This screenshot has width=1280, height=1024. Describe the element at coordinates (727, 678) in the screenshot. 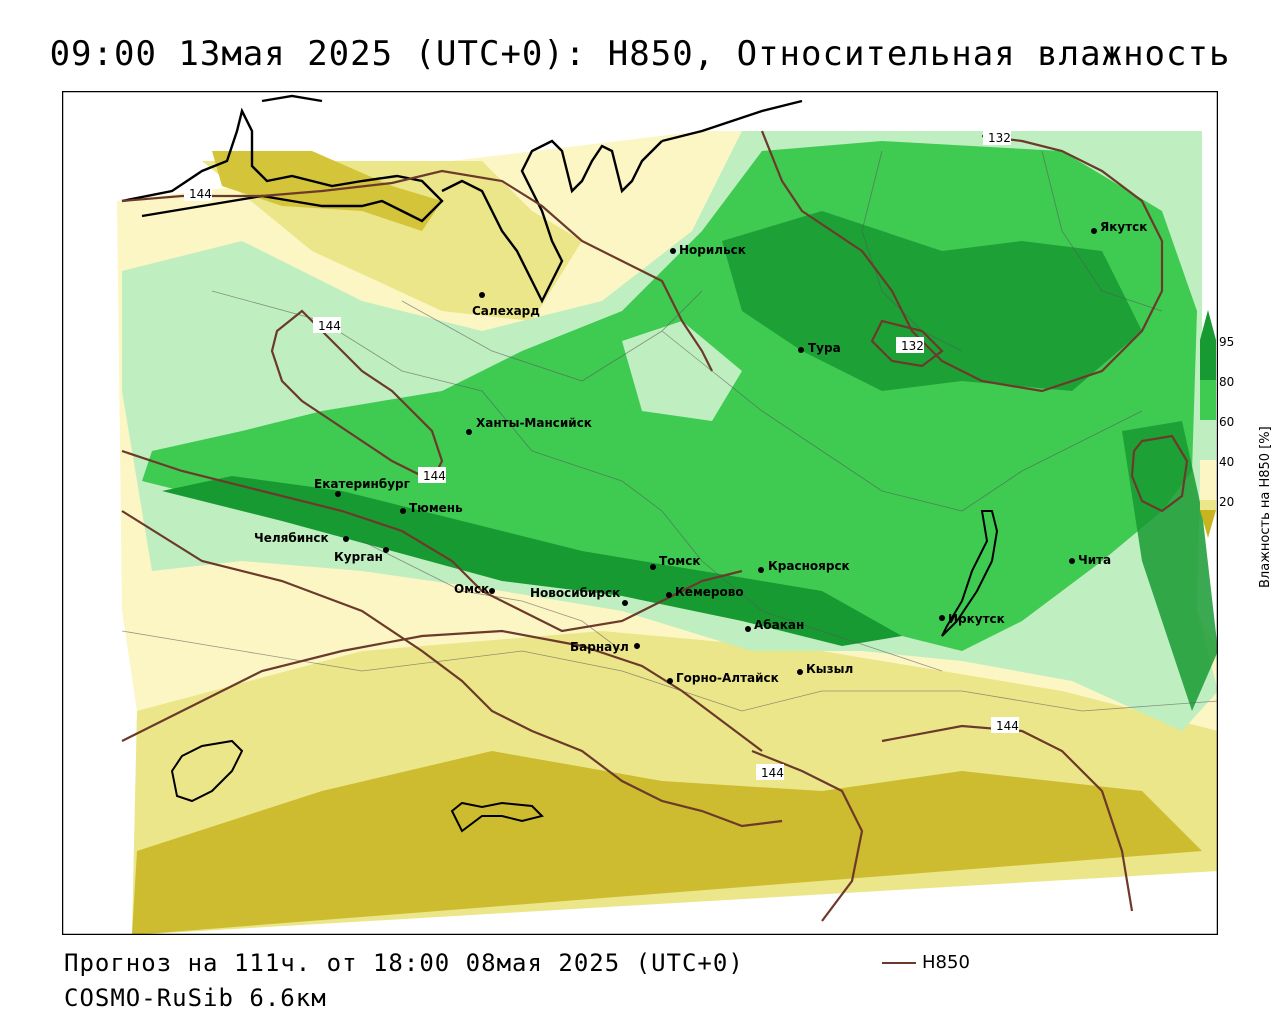

I see `city-label: Горно-Алтайск` at that location.